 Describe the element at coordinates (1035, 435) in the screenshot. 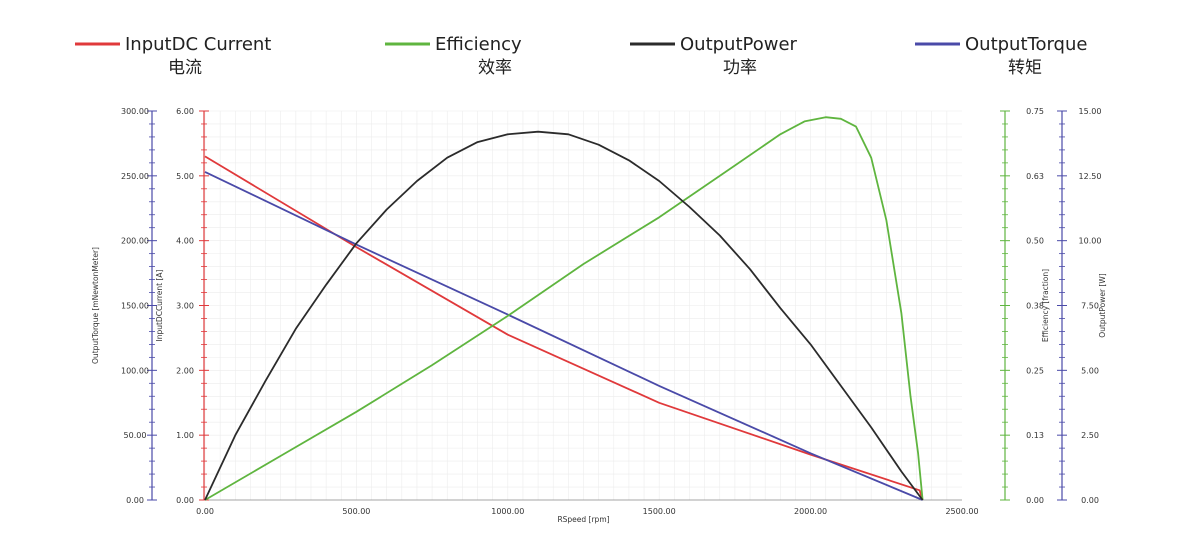

I see `y-tick-label-efficiency: 0.13` at that location.